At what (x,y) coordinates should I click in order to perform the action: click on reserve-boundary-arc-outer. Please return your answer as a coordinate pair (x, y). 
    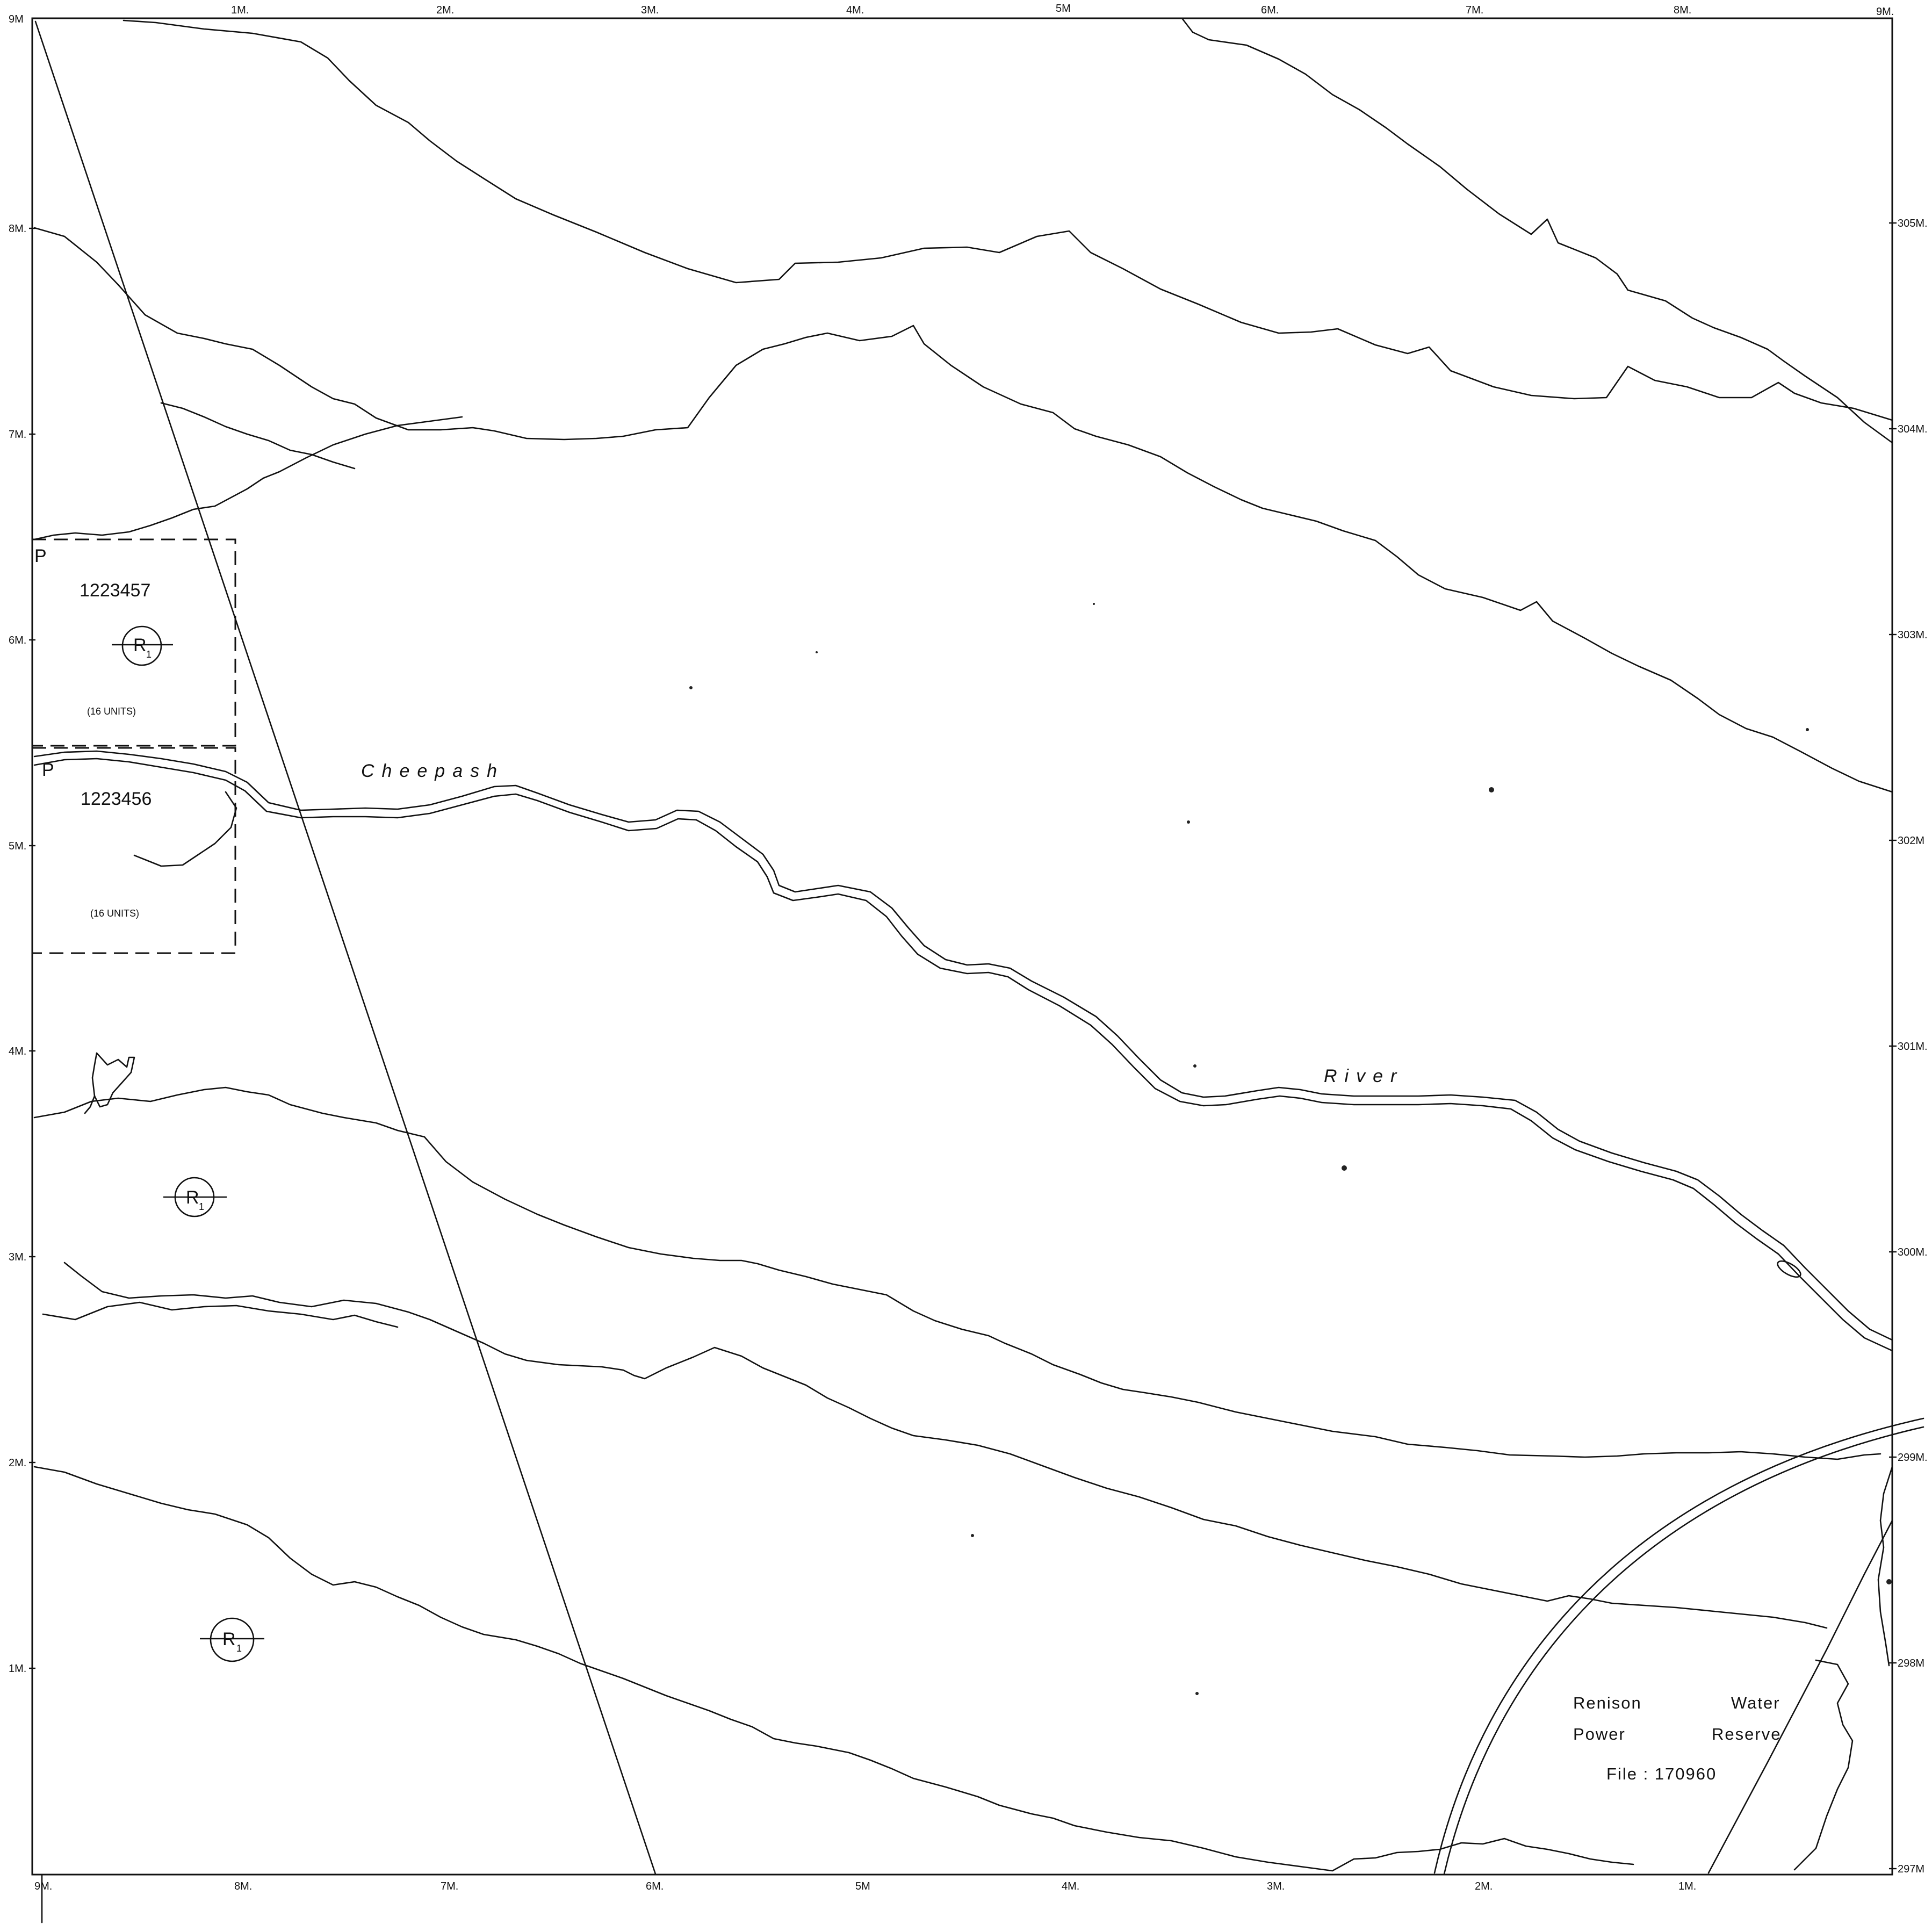
    Looking at the image, I should click on (1678, 1645).